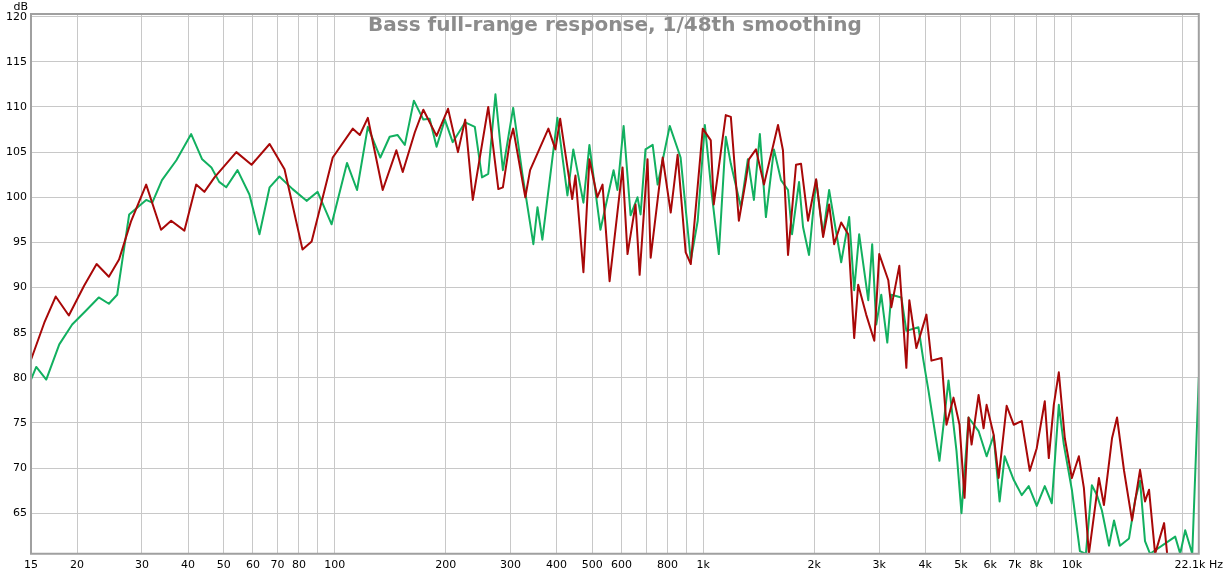 The width and height of the screenshot is (1228, 579). What do you see at coordinates (557, 565) in the screenshot?
I see `x-tick-label: 400` at bounding box center [557, 565].